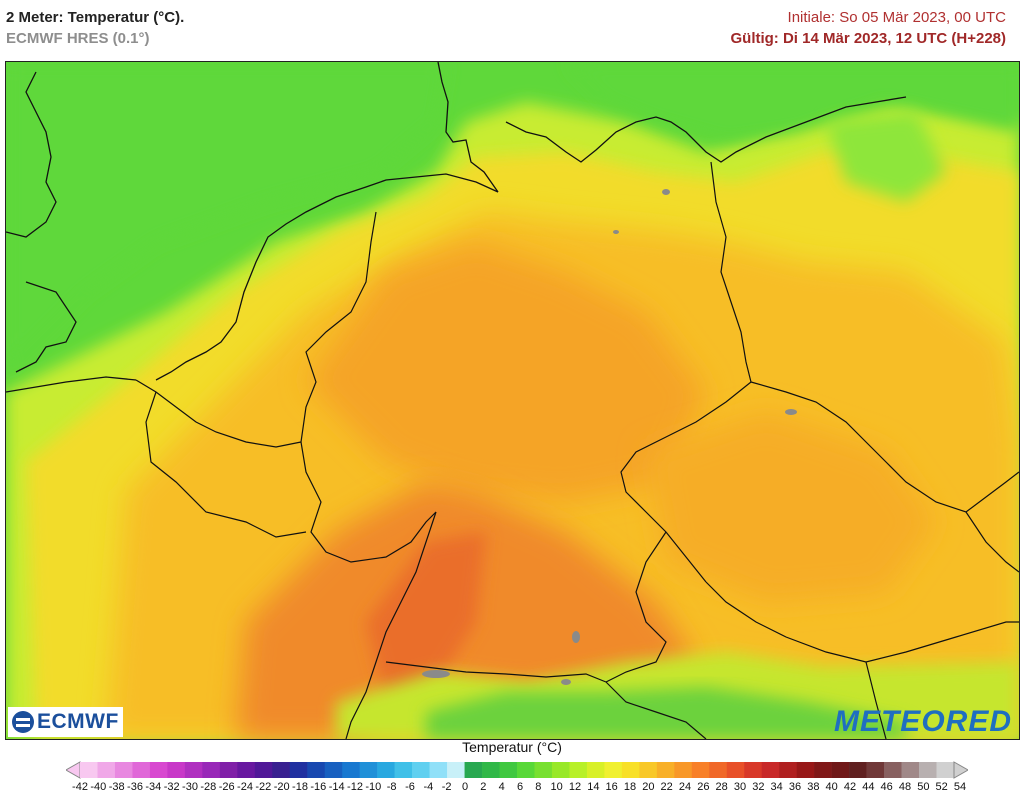 The width and height of the screenshot is (1024, 799). I want to click on color-legend, so click(517, 772).